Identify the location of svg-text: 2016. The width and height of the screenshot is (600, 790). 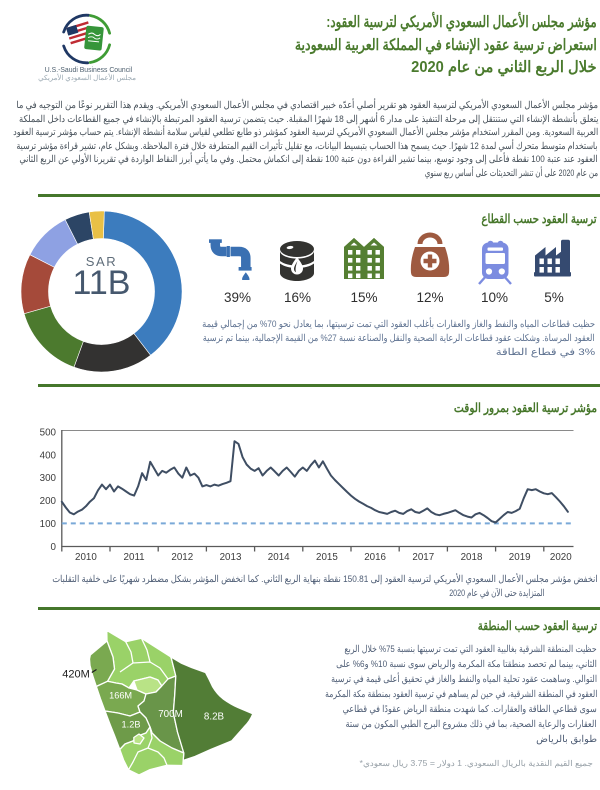
(375, 557).